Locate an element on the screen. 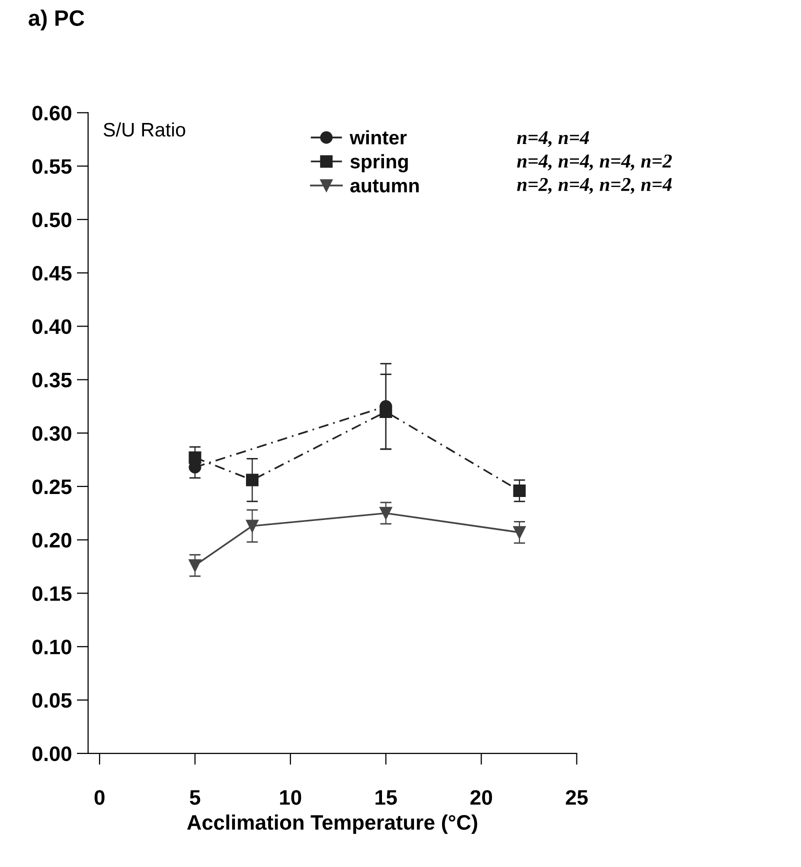 The height and width of the screenshot is (867, 801). y-tick-label: 0.50 is located at coordinates (52, 220).